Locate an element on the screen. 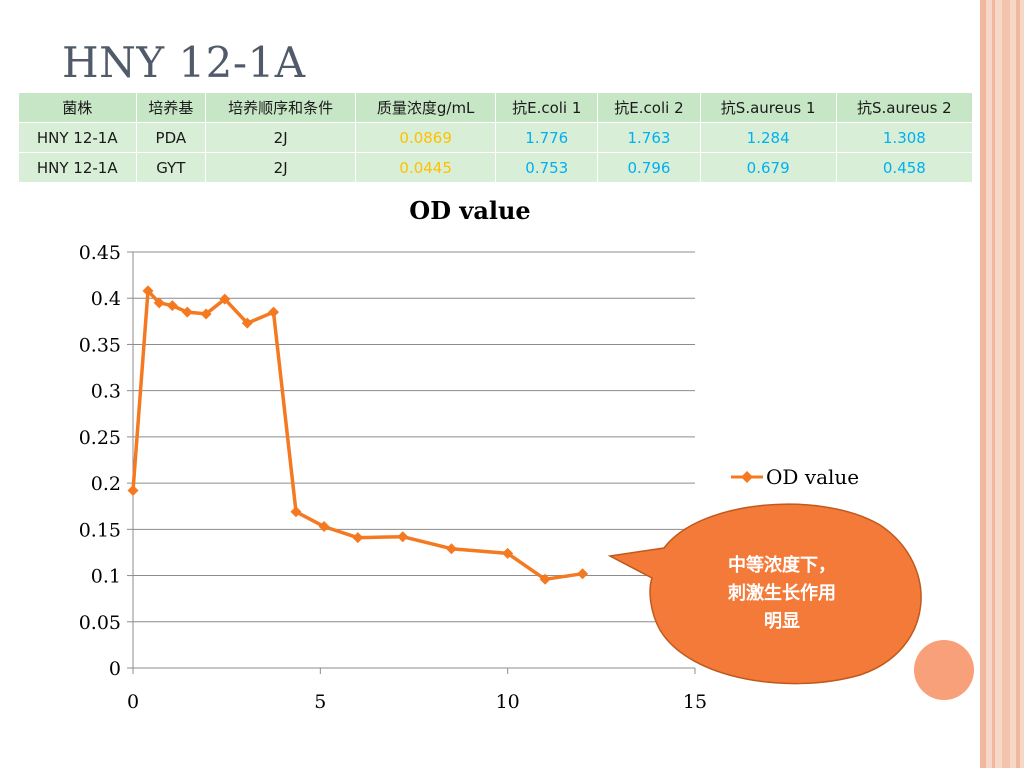 The height and width of the screenshot is (768, 1024). header-saureus-2: 抗S.aureus 2 is located at coordinates (904, 107).